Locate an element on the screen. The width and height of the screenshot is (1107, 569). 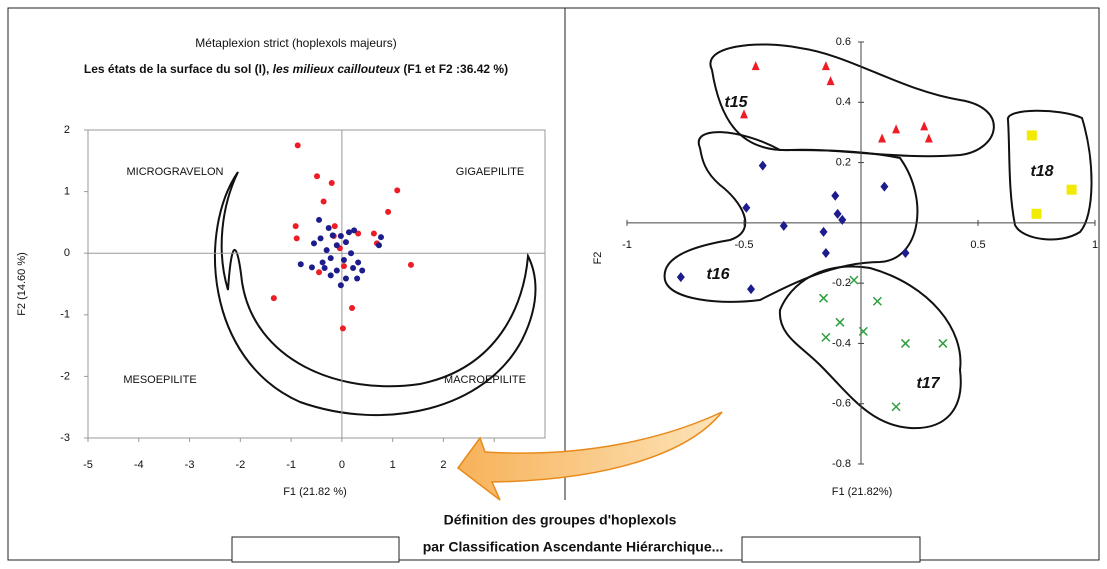
y-tick-label: -0.8 is located at coordinates (841, 464).